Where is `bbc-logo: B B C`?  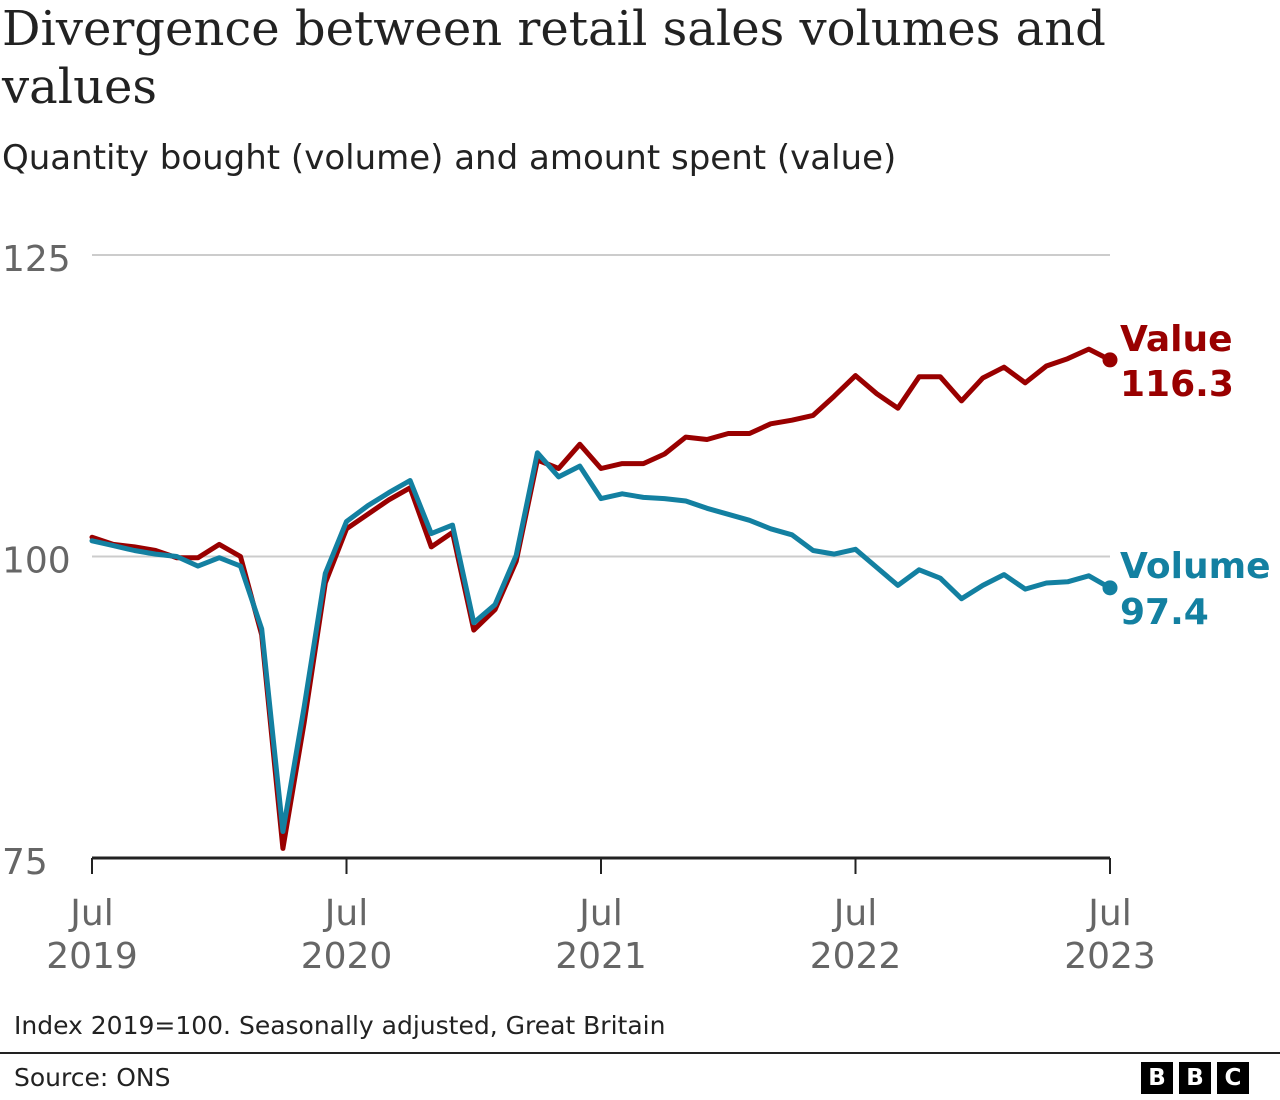
bbc-logo: B B C is located at coordinates (1195, 1078).